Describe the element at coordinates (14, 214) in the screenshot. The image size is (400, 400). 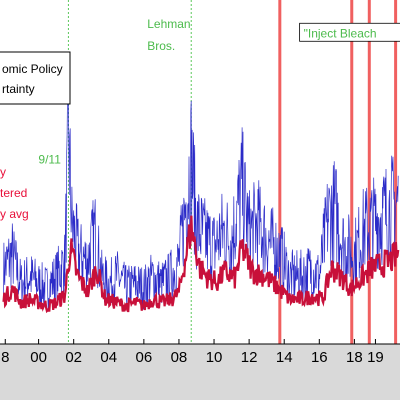
I see `left-label-3: y avg` at that location.